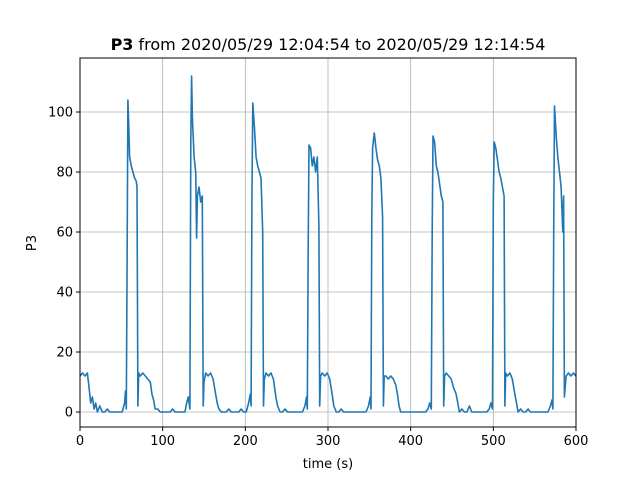 This screenshot has height=480, width=640. What do you see at coordinates (493, 441) in the screenshot?
I see `x-tick-label: 500` at bounding box center [493, 441].